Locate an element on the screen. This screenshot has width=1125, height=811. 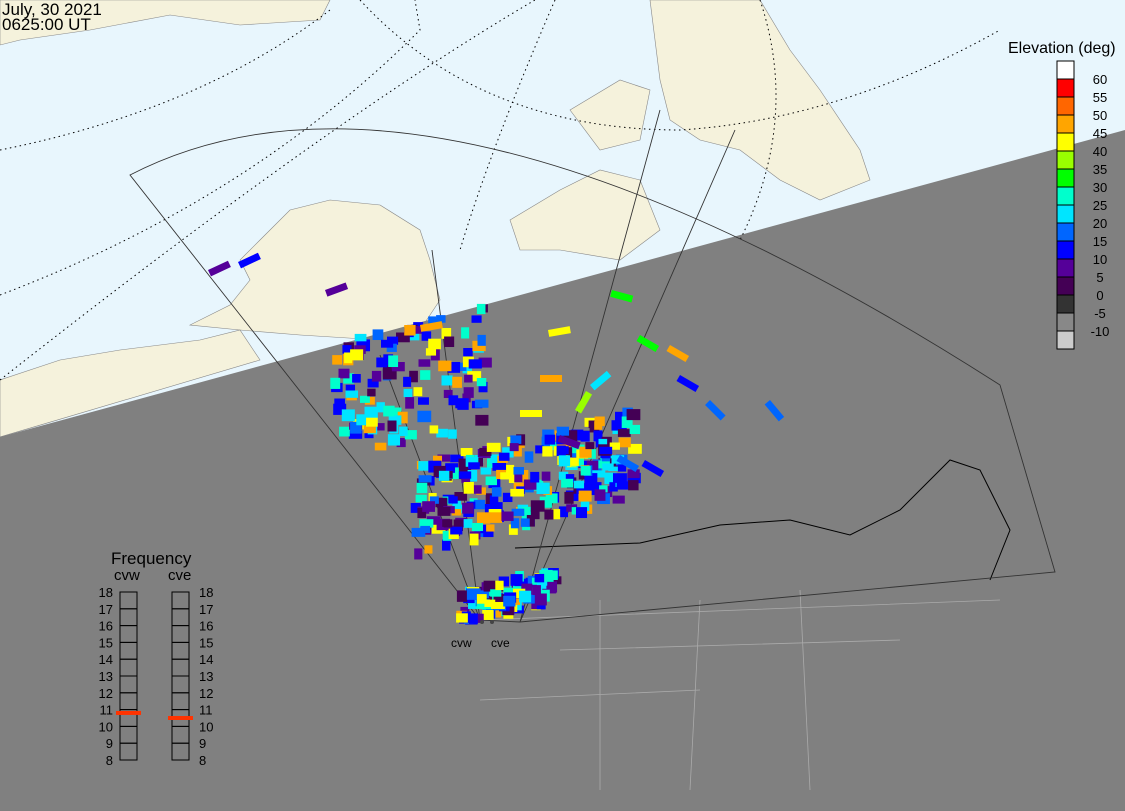
frequency-tick-label: 16 is located at coordinates (206, 626).